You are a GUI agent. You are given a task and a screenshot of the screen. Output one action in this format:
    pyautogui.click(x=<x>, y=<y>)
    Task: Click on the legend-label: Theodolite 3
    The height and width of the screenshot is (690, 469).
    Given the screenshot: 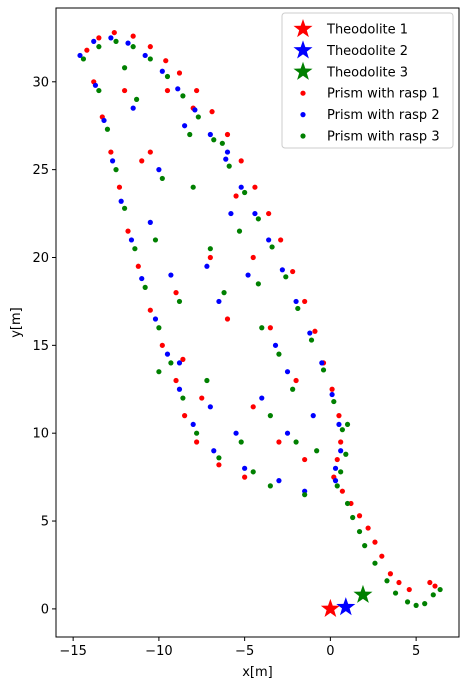 What is the action you would take?
    pyautogui.click(x=367, y=72)
    